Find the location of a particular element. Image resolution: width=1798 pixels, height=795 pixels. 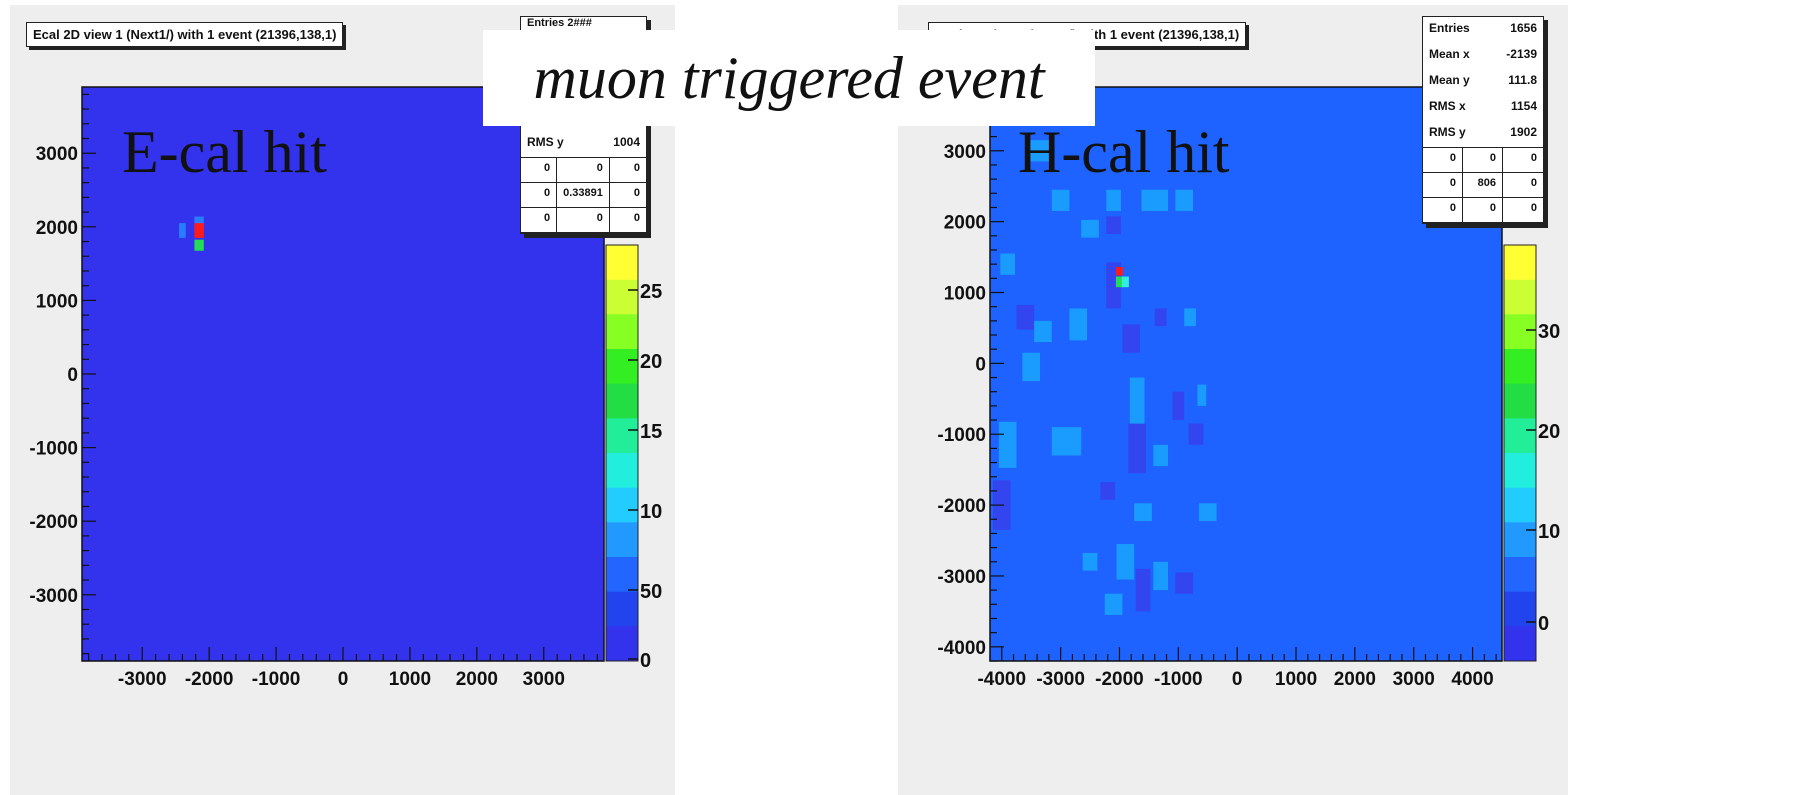

hcal-grid-cell: 806 is located at coordinates (1483, 185).